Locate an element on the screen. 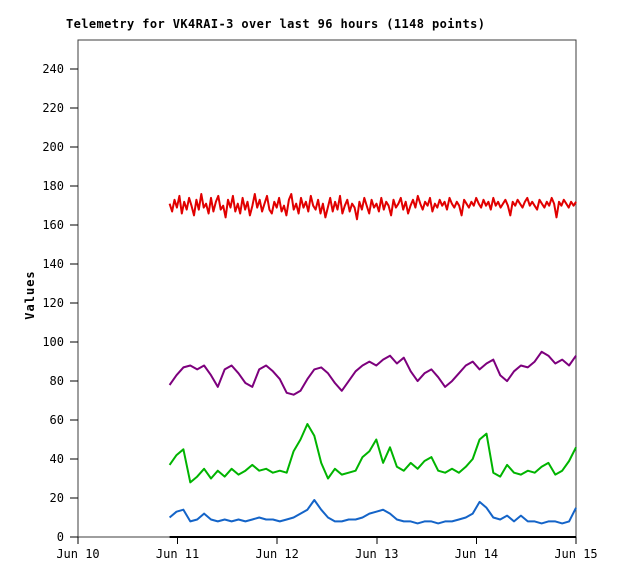 The image size is (618, 579). y-tick-label: 80 is located at coordinates (56, 381).